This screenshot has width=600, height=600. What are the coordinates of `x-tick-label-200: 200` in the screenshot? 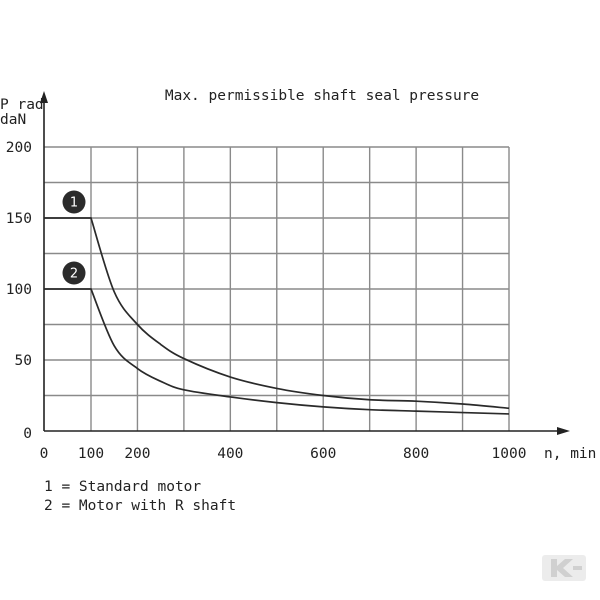 It's located at (137, 454).